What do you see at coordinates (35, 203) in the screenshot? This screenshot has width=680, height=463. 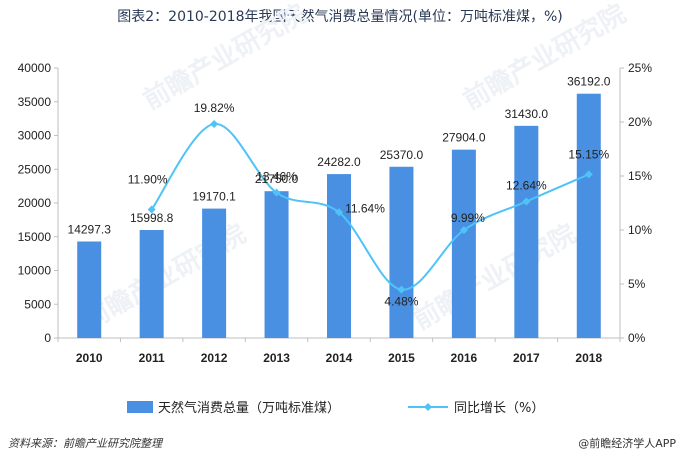 I see `left-y-tick-label: 20000` at bounding box center [35, 203].